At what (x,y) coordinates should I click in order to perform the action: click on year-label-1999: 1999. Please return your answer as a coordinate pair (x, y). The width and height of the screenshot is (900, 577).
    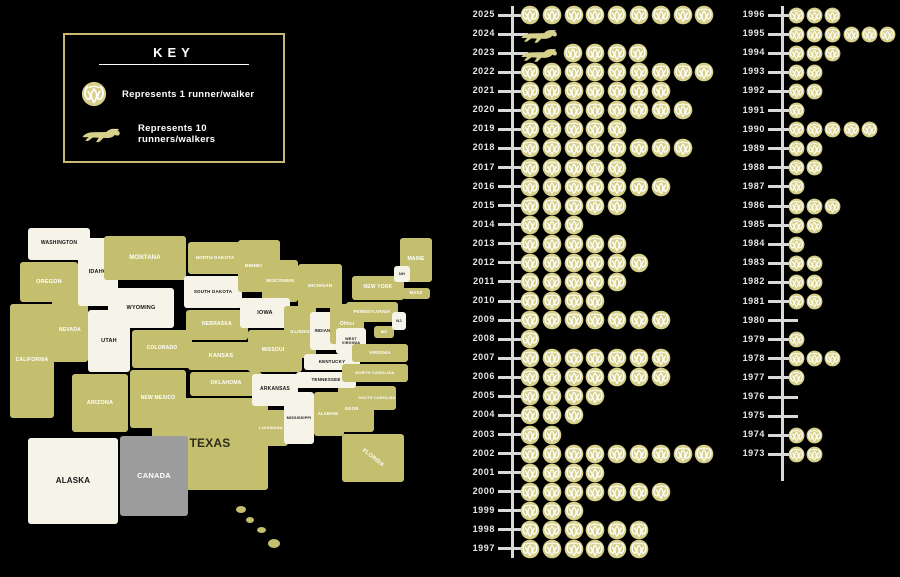
    Looking at the image, I should click on (483, 509).